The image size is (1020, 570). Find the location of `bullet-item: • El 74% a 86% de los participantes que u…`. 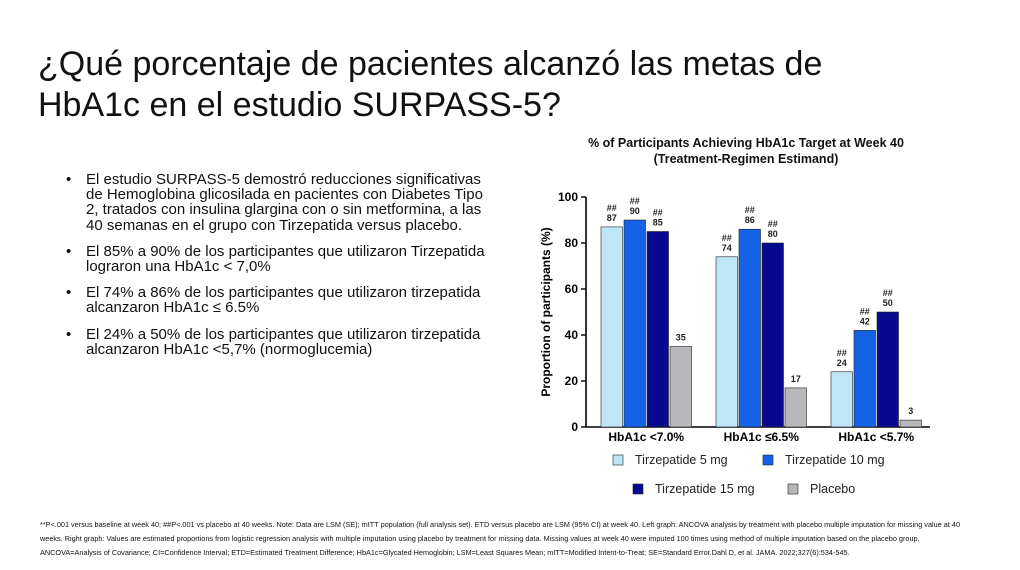

bullet-item: • El 74% a 86% de los participantes que u… is located at coordinates (281, 300).